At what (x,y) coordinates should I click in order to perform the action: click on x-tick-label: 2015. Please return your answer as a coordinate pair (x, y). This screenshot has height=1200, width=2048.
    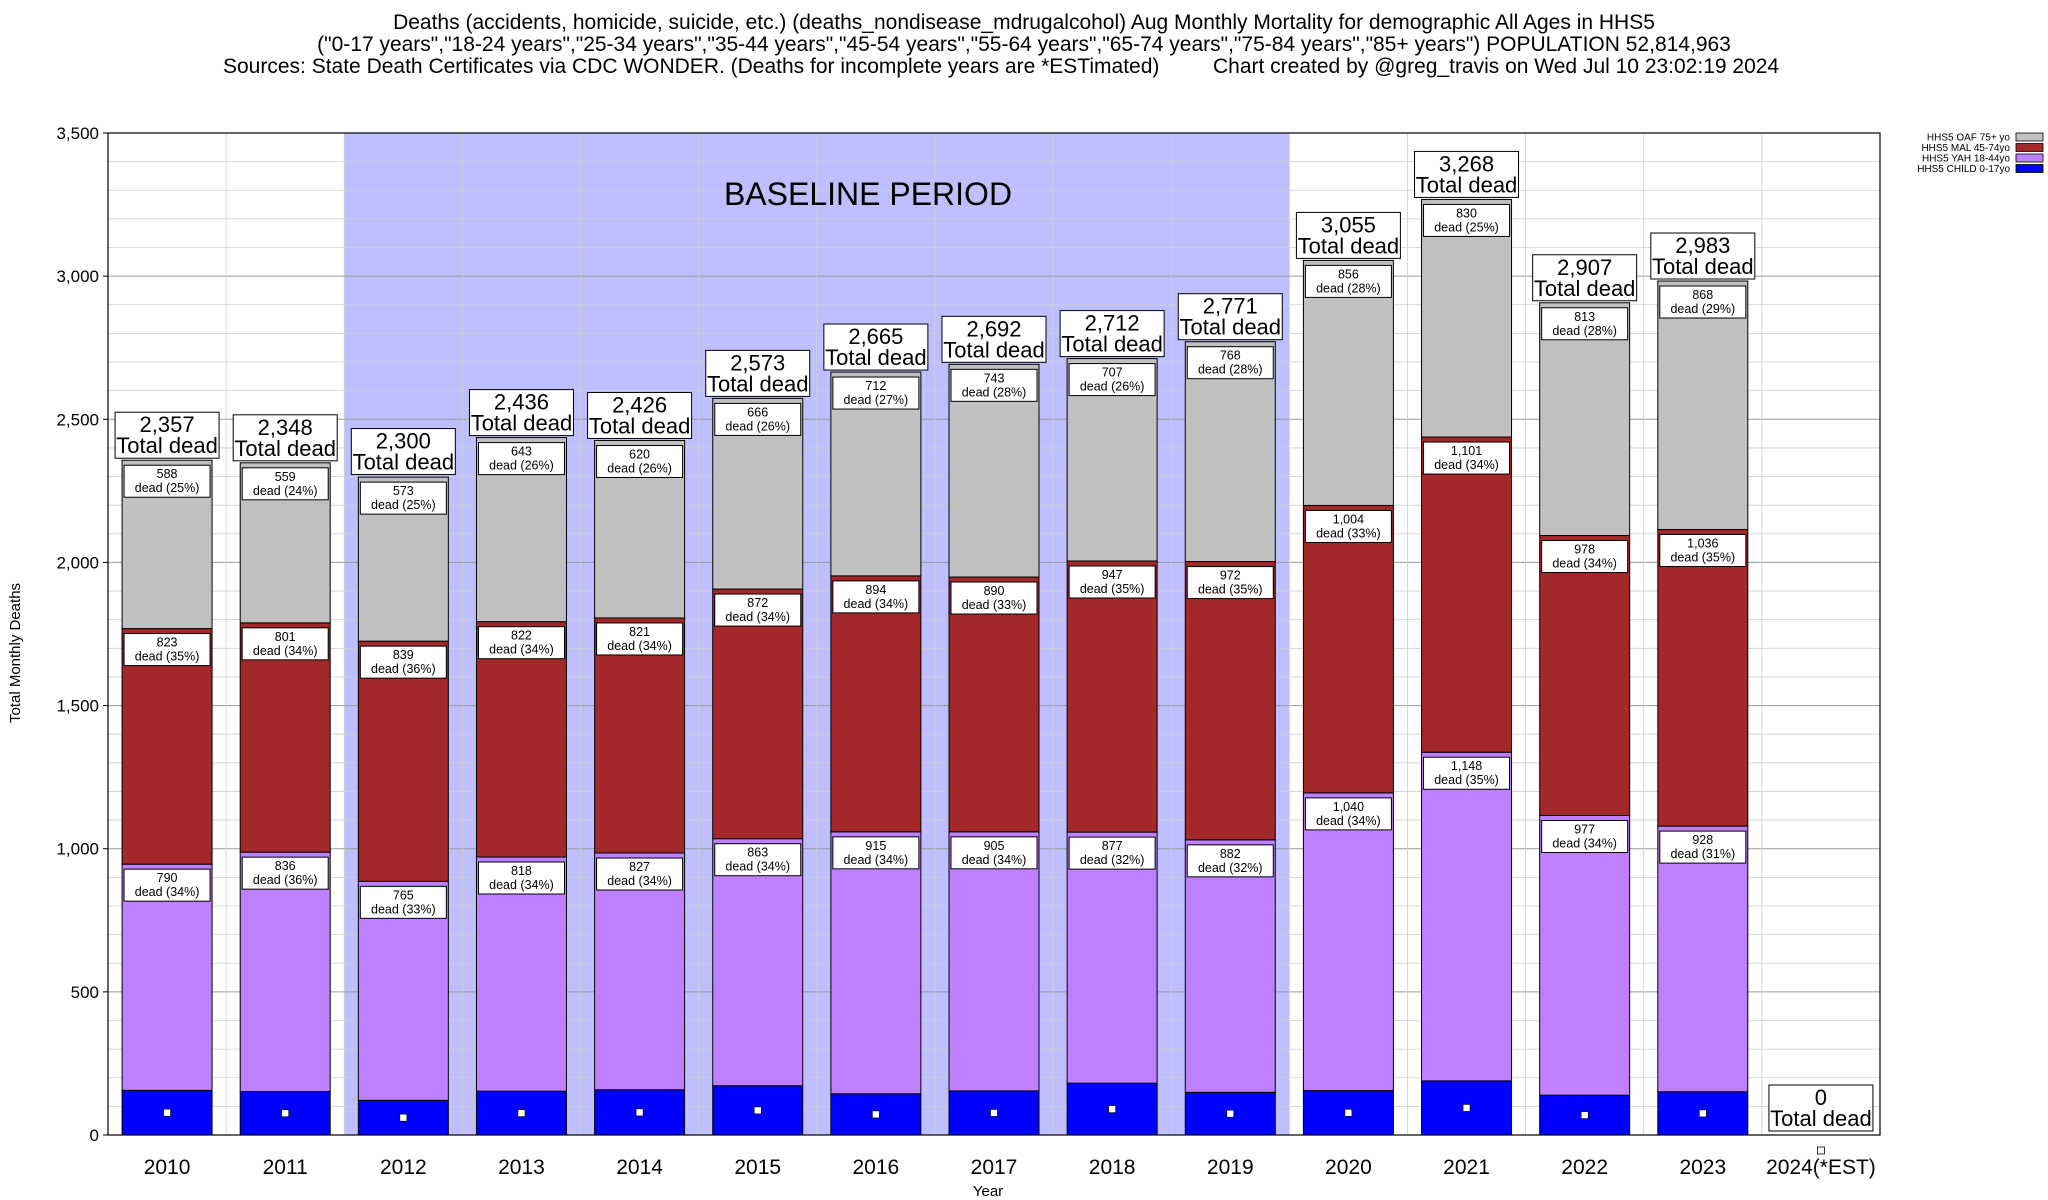
    Looking at the image, I should click on (757, 1167).